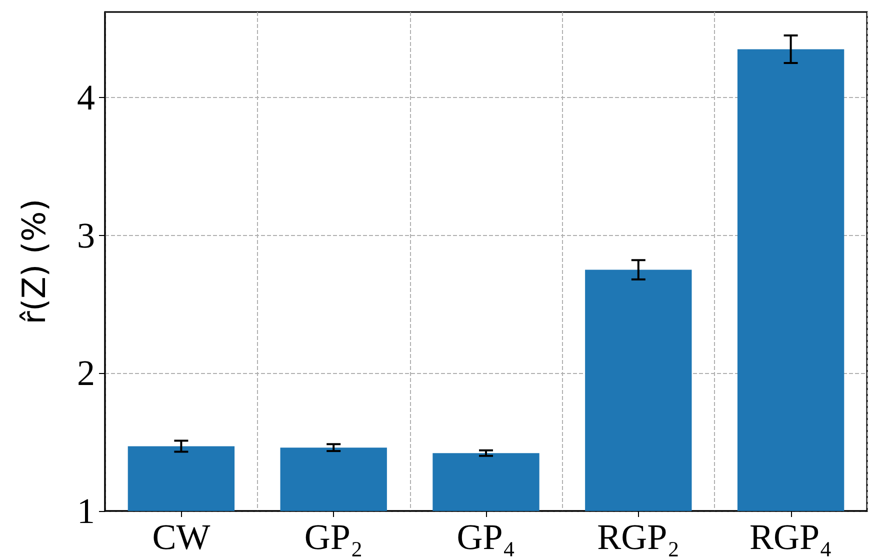 This screenshot has height=560, width=869. What do you see at coordinates (181, 537) in the screenshot?
I see `x-tick-label: CW` at bounding box center [181, 537].